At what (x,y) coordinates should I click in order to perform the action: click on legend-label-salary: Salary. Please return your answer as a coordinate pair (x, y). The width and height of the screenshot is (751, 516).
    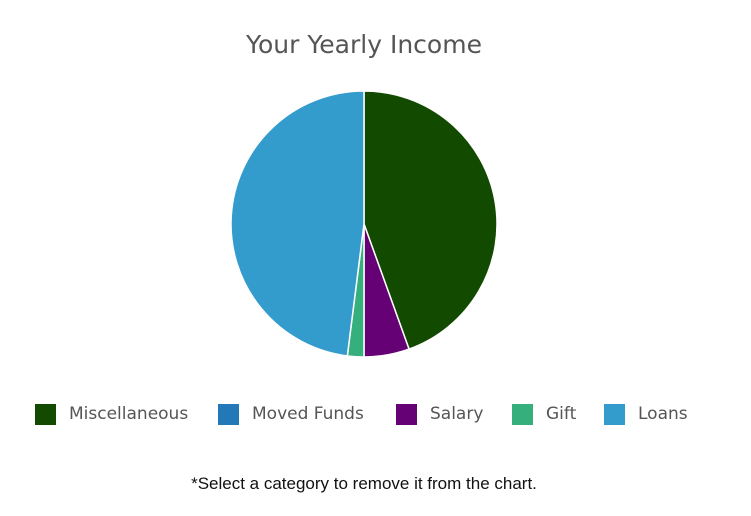
    Looking at the image, I should click on (457, 414).